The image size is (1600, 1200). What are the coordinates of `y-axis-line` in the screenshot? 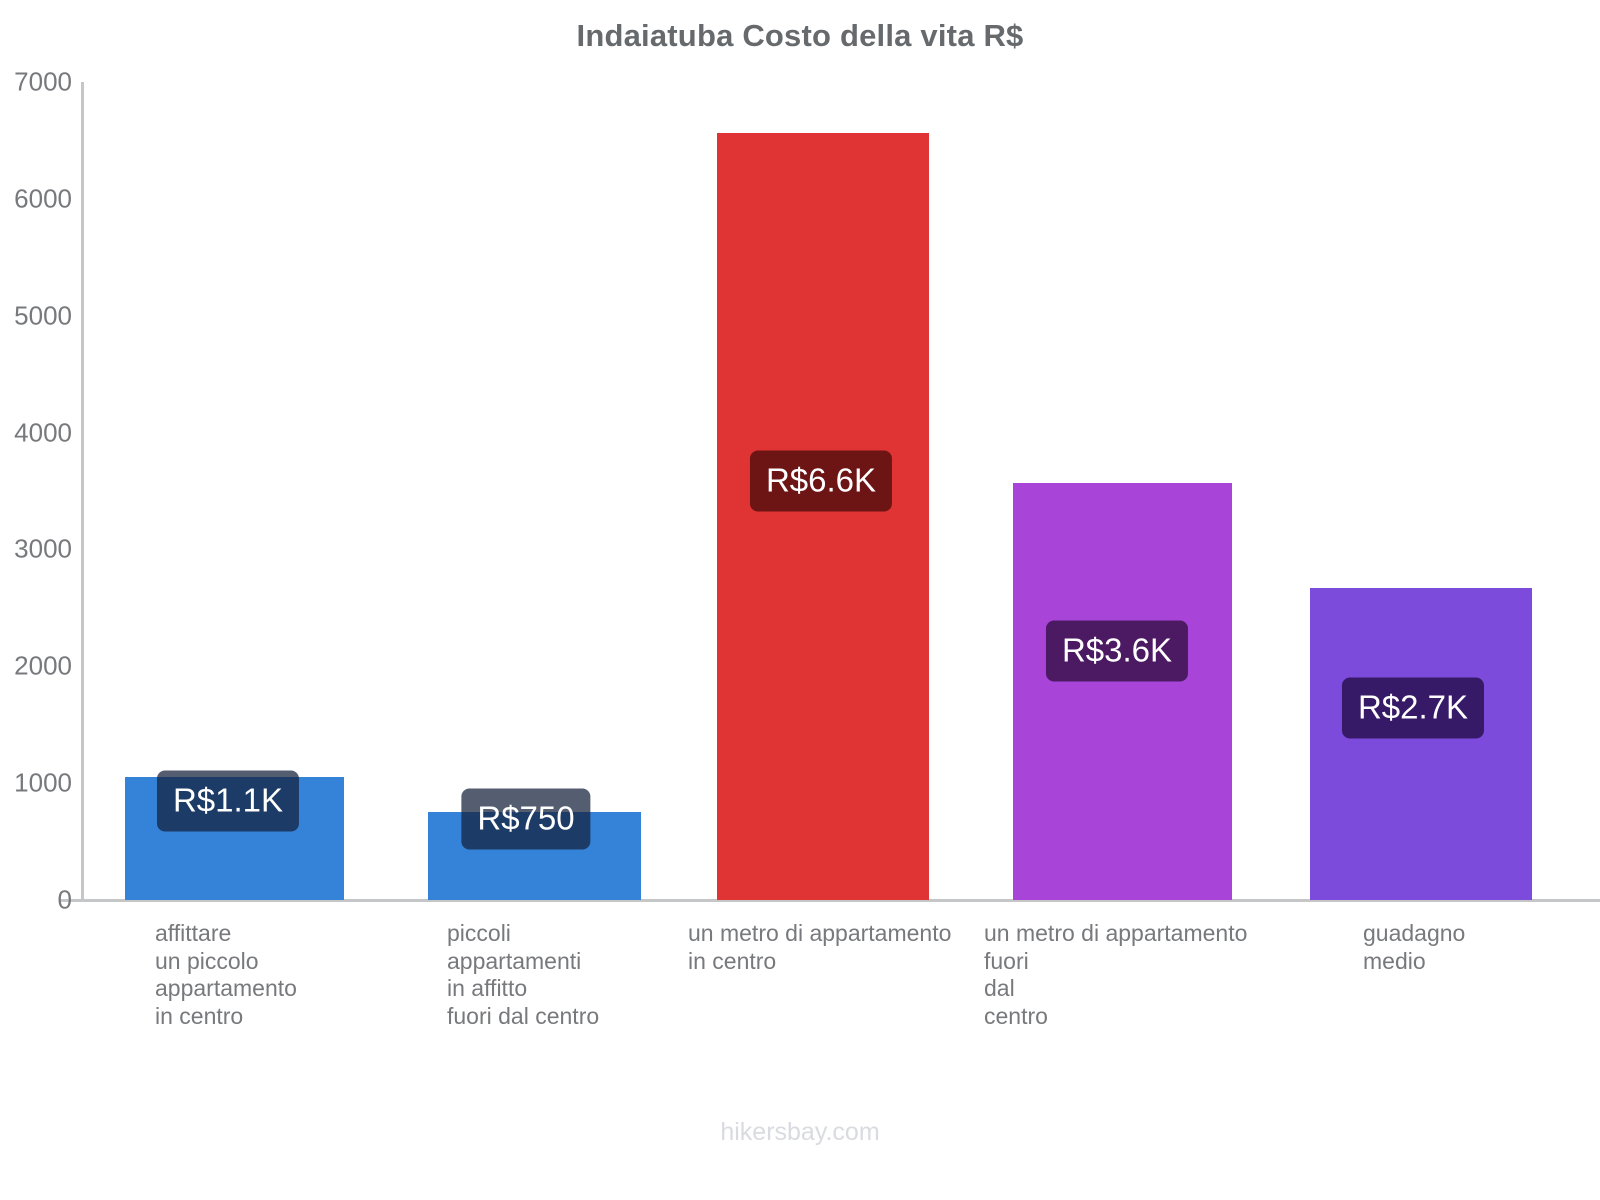 It's located at (82, 491).